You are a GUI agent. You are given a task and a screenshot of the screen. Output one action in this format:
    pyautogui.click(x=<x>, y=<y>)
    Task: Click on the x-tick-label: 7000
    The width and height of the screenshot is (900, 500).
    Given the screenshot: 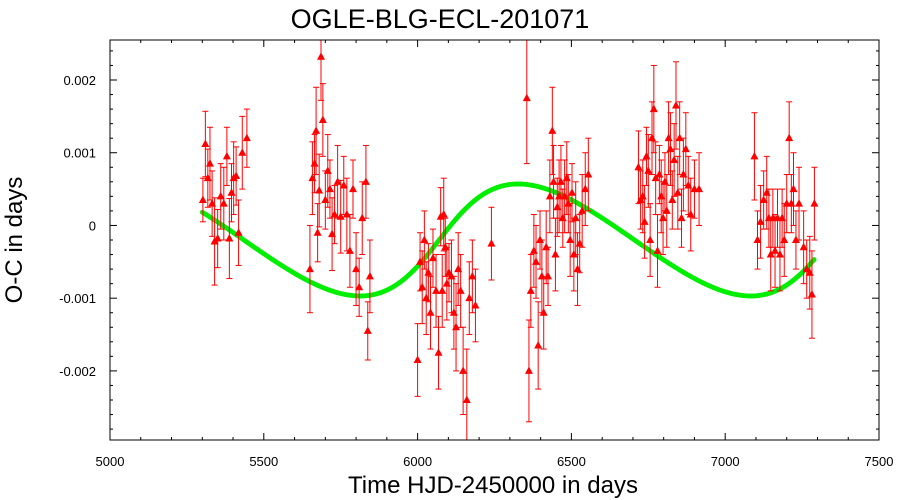 What is the action you would take?
    pyautogui.click(x=725, y=461)
    